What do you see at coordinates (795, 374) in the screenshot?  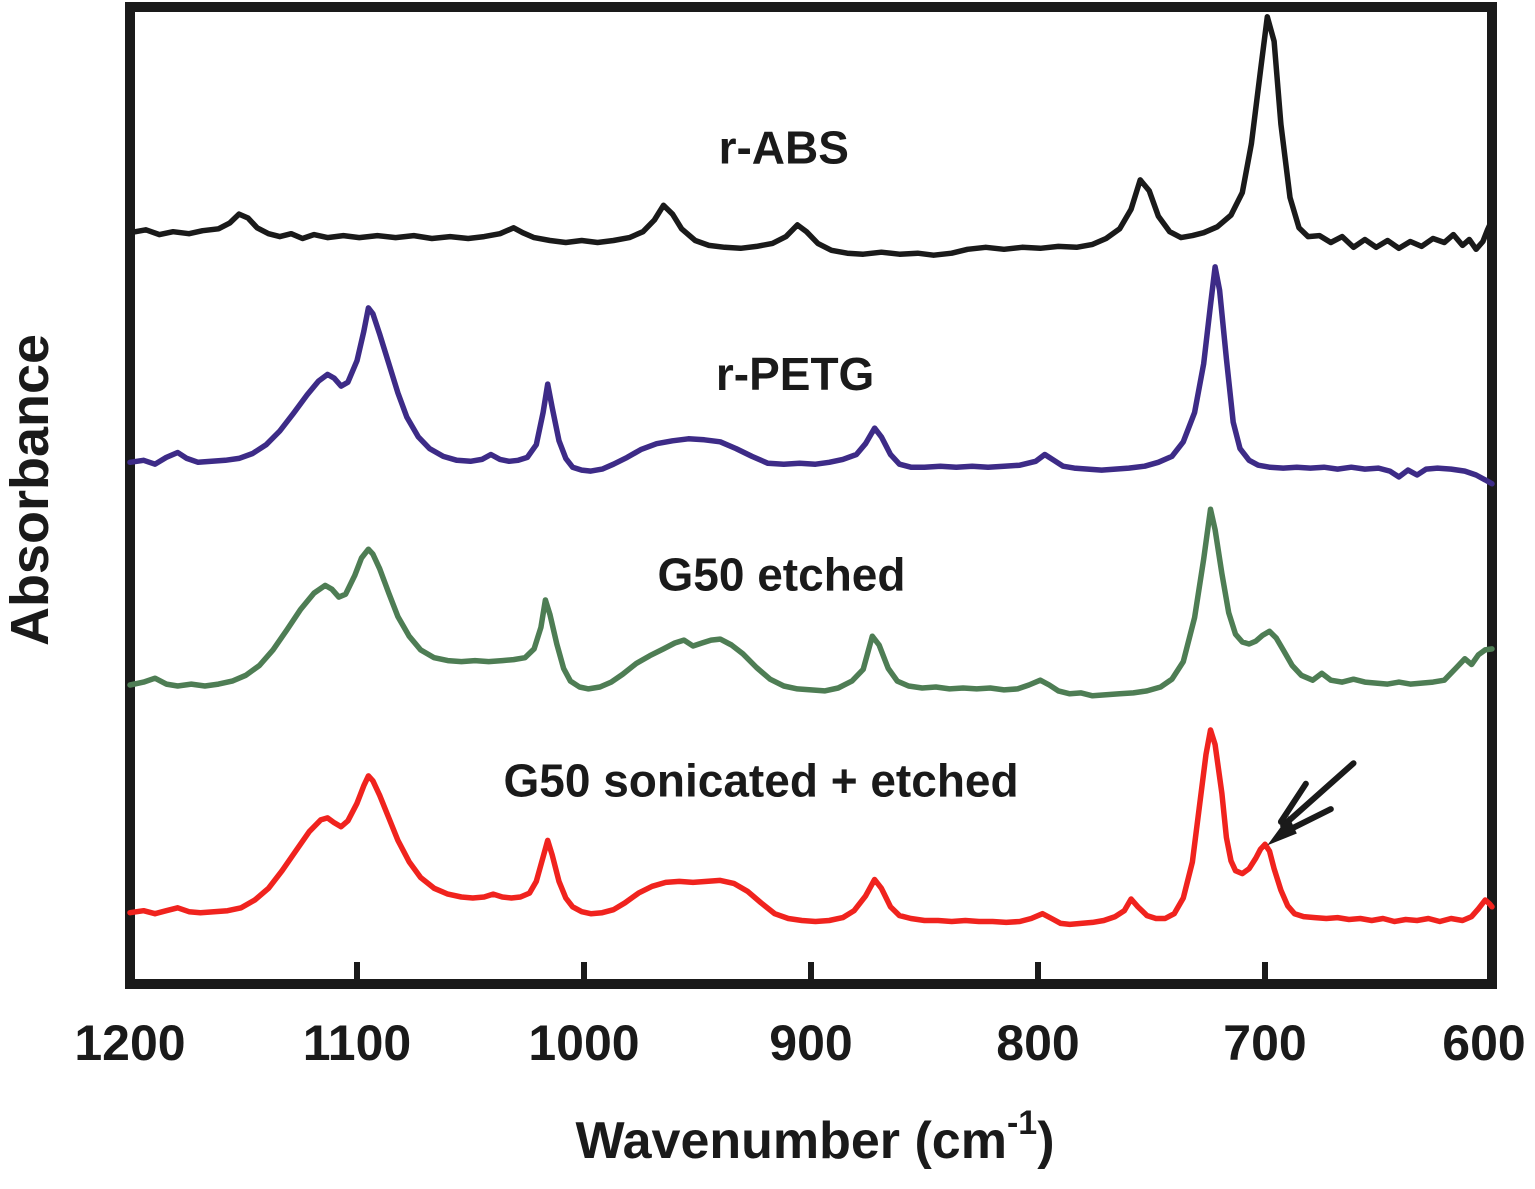 I see `series-label-r-petg: r-PETG` at bounding box center [795, 374].